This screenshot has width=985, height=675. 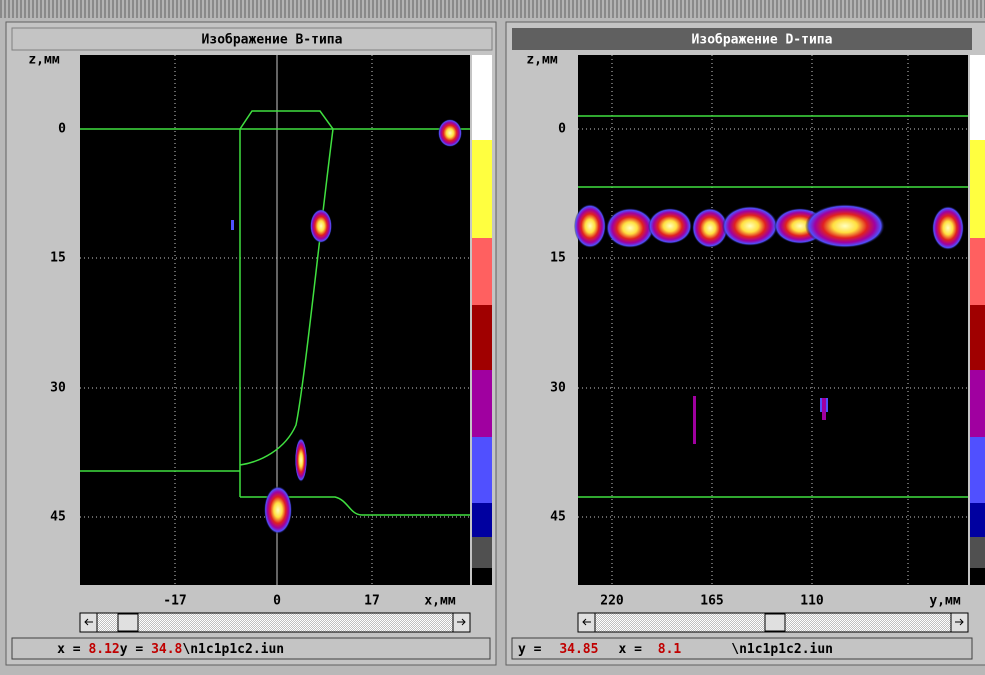 What do you see at coordinates (762, 40) in the screenshot?
I see `window-title: Изображение D-типа` at bounding box center [762, 40].